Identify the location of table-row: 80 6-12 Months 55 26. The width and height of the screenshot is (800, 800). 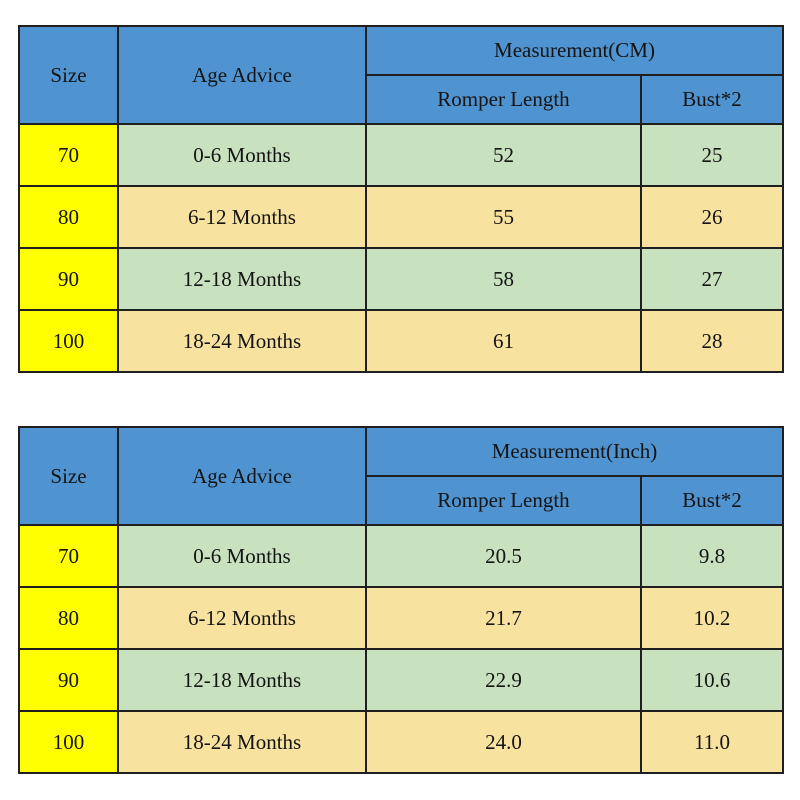
(401, 217).